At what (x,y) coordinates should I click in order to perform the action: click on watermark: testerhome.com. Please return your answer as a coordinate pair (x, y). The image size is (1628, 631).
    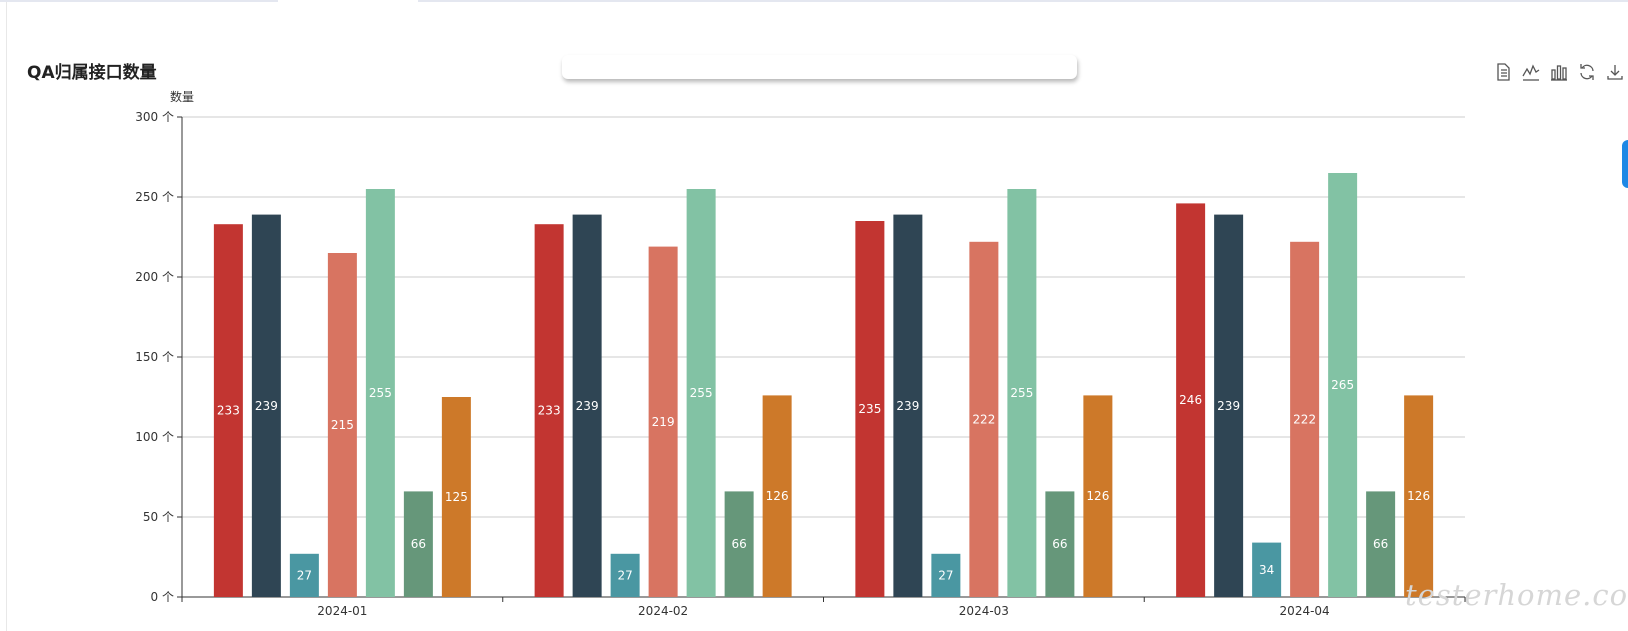
    Looking at the image, I should click on (1516, 595).